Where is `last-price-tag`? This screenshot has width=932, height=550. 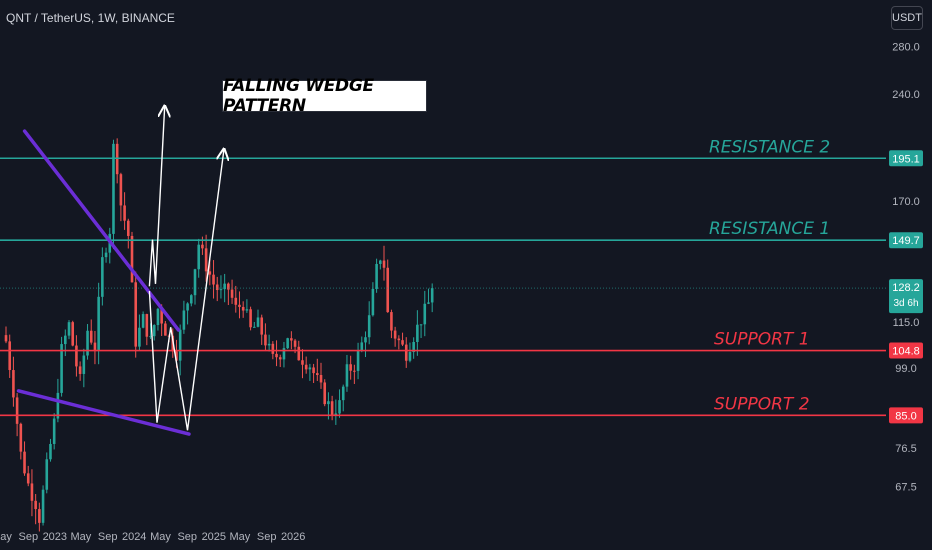
last-price-tag is located at coordinates (906, 296).